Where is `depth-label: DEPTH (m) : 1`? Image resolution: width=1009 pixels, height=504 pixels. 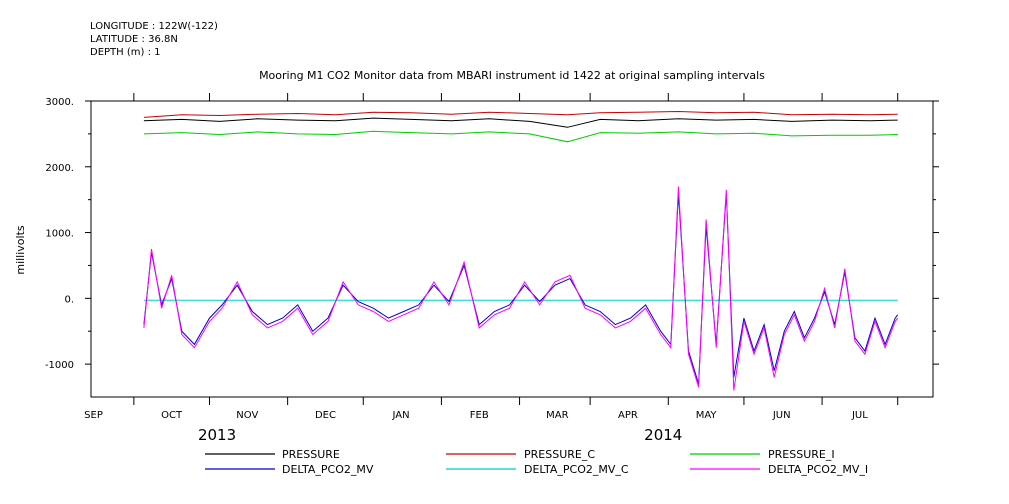 depth-label: DEPTH (m) : 1 is located at coordinates (125, 52).